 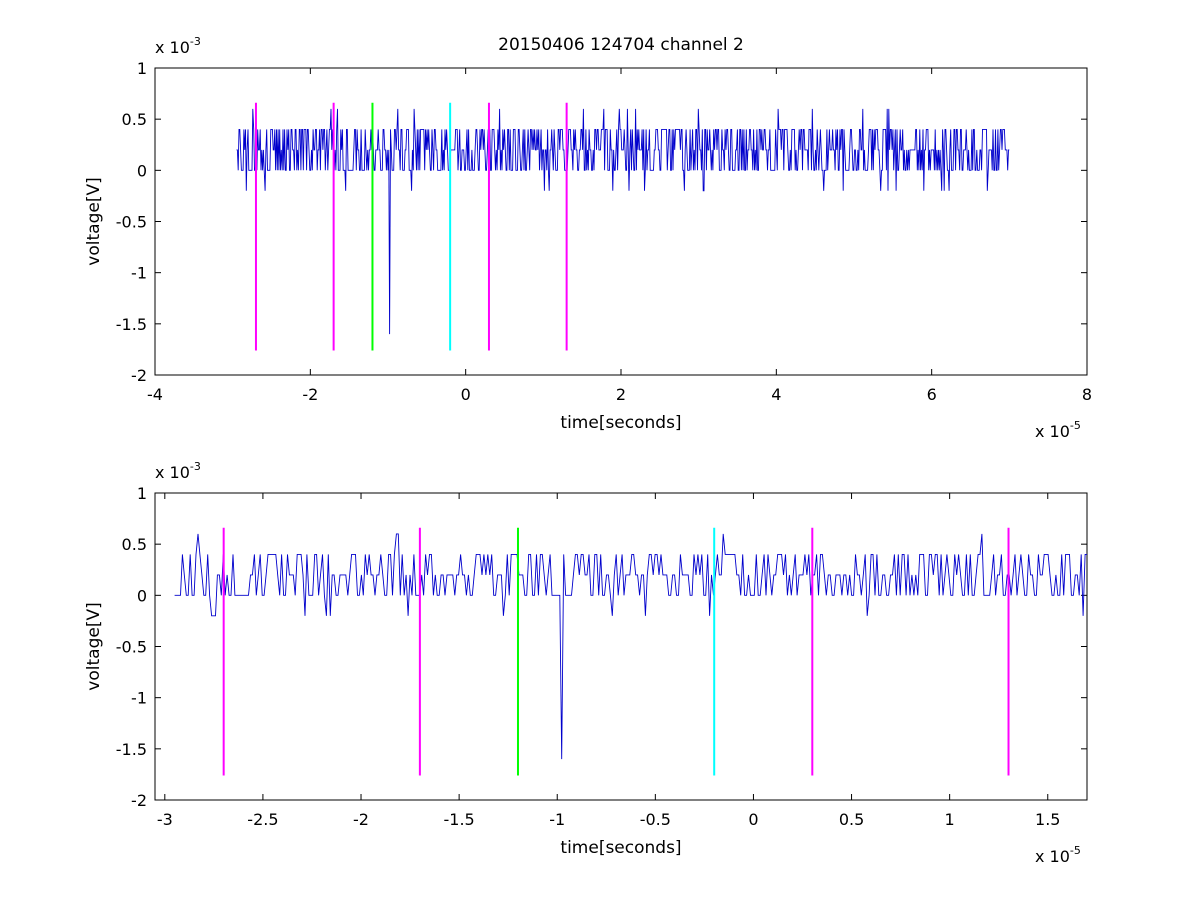 I want to click on x-tick-label: -2.5, so click(x=262, y=819).